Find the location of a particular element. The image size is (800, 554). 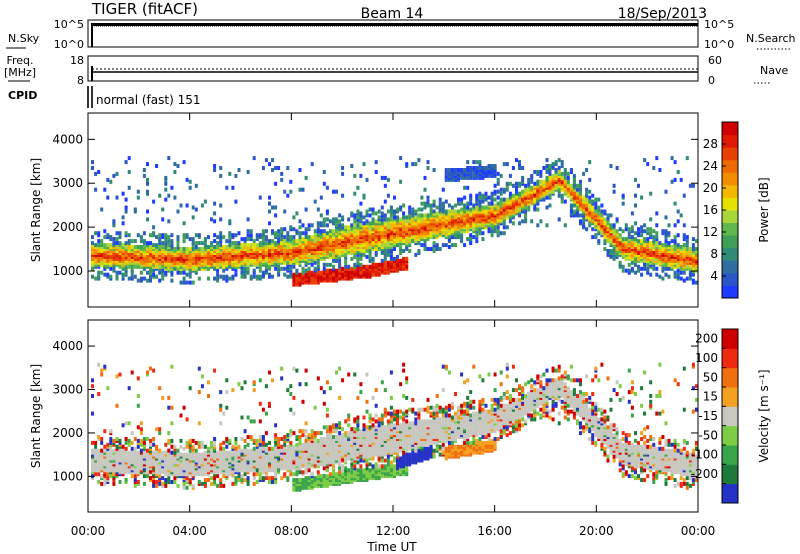

power-colorbar-tick-label: 4 is located at coordinates (714, 276).